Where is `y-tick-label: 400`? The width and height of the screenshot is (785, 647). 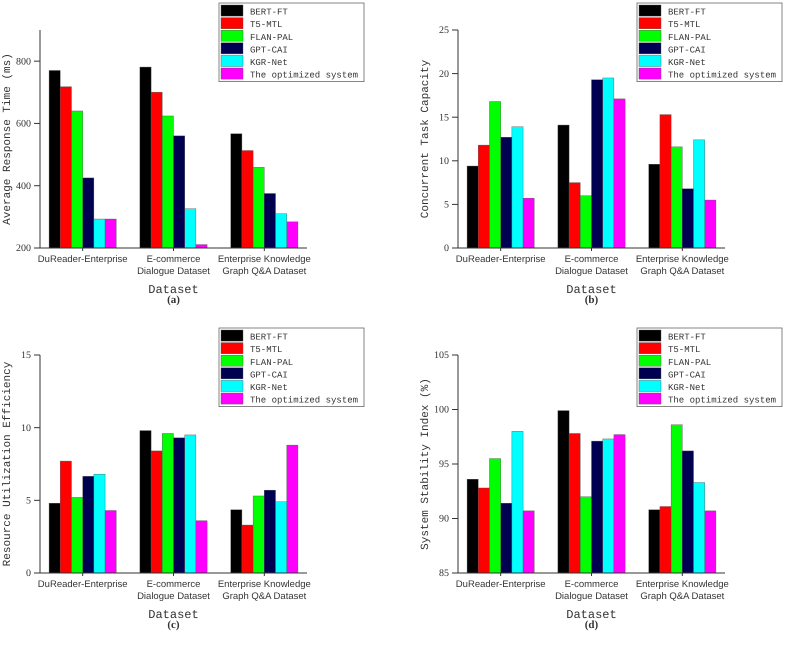 y-tick-label: 400 is located at coordinates (23, 186).